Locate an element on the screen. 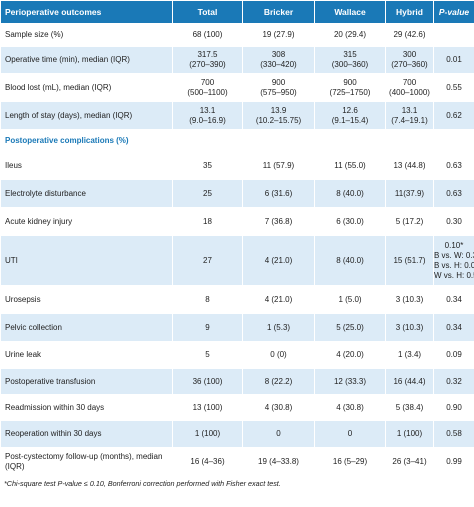  header-perioperative-outcomes: Perioperative outcomes is located at coordinates (86, 12).